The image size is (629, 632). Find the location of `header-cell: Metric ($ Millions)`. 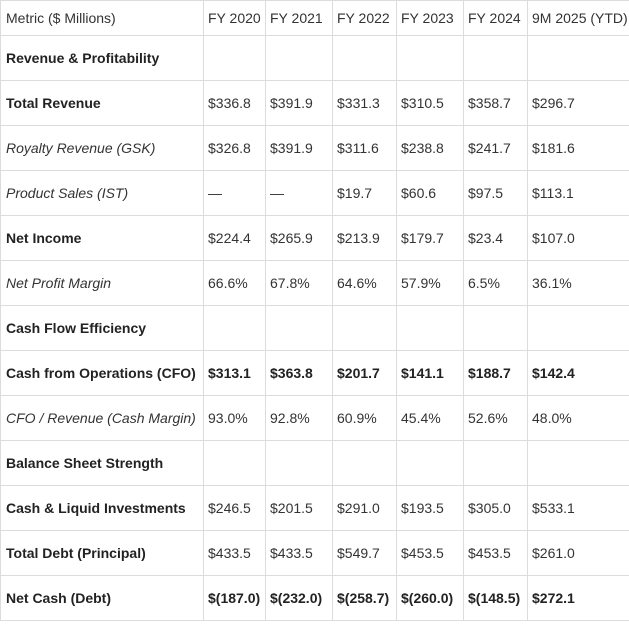

header-cell: Metric ($ Millions) is located at coordinates (102, 18).